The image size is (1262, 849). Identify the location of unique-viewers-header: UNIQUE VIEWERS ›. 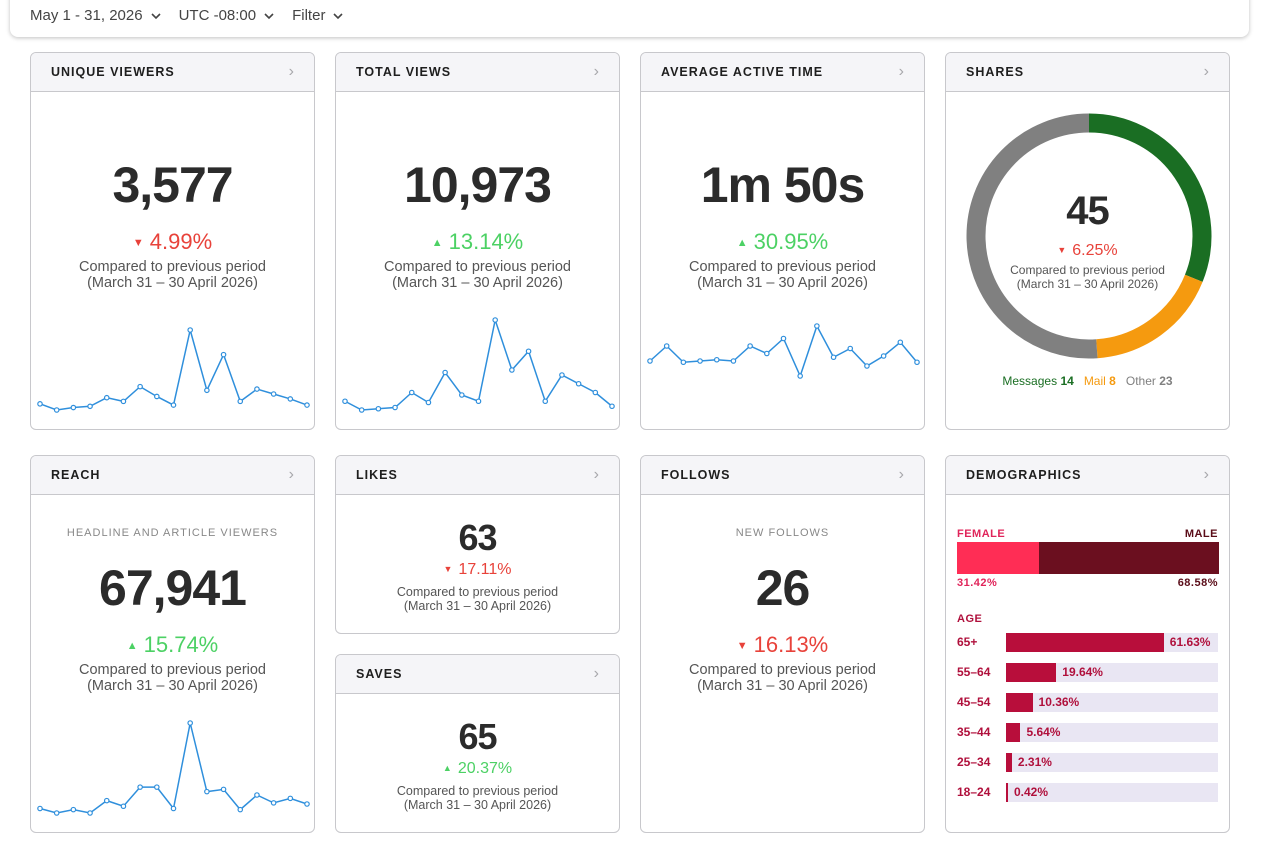
(172, 72).